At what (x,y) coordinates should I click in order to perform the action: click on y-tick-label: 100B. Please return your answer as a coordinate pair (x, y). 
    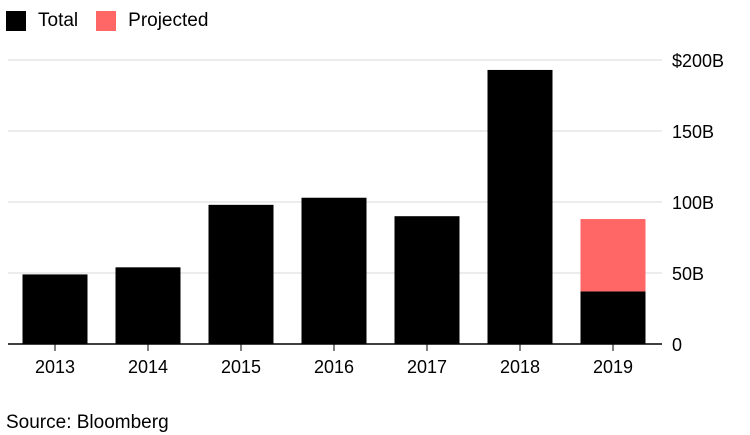
    Looking at the image, I should click on (693, 203).